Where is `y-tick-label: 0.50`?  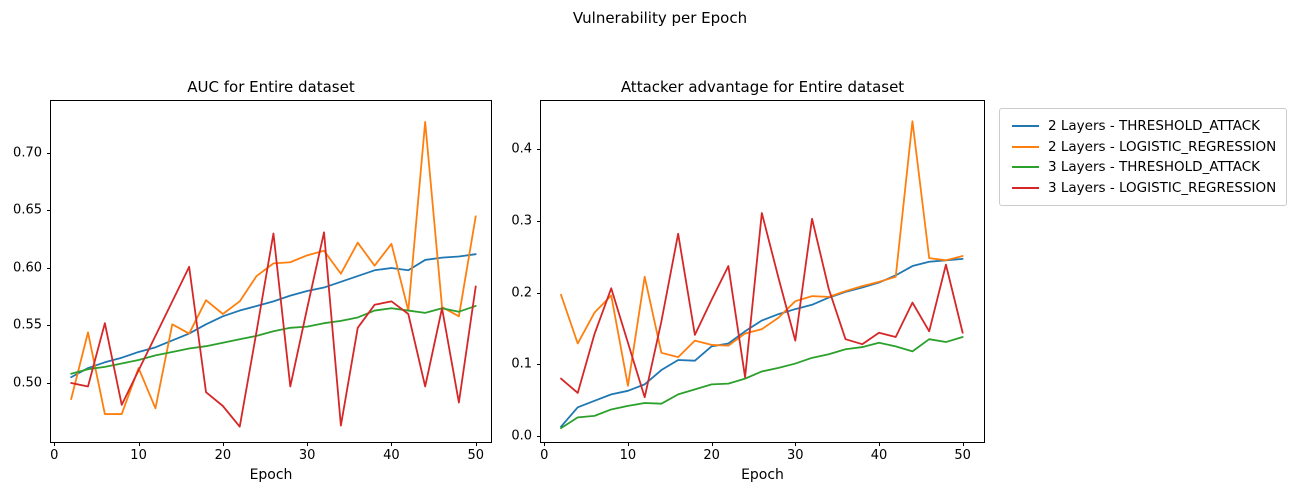
y-tick-label: 0.50 is located at coordinates (27, 383).